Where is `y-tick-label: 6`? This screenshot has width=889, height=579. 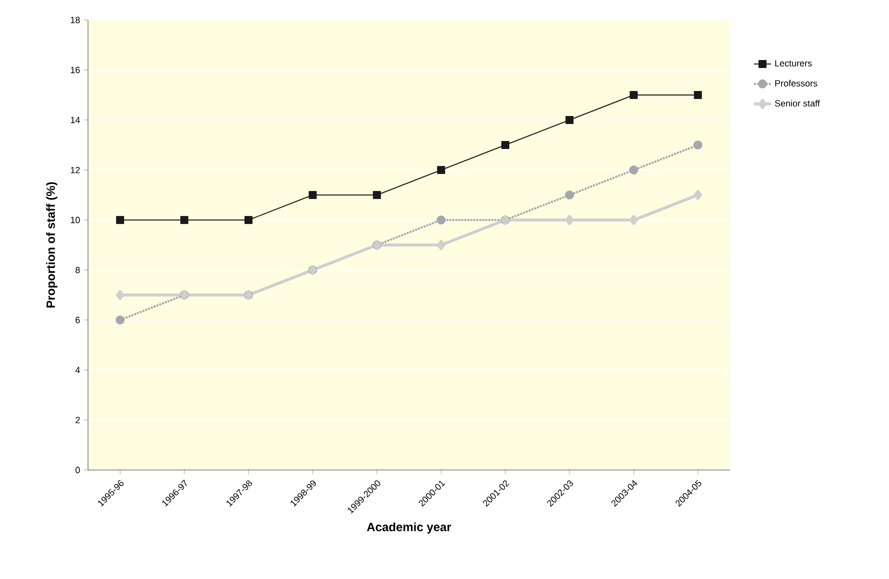 y-tick-label: 6 is located at coordinates (78, 320).